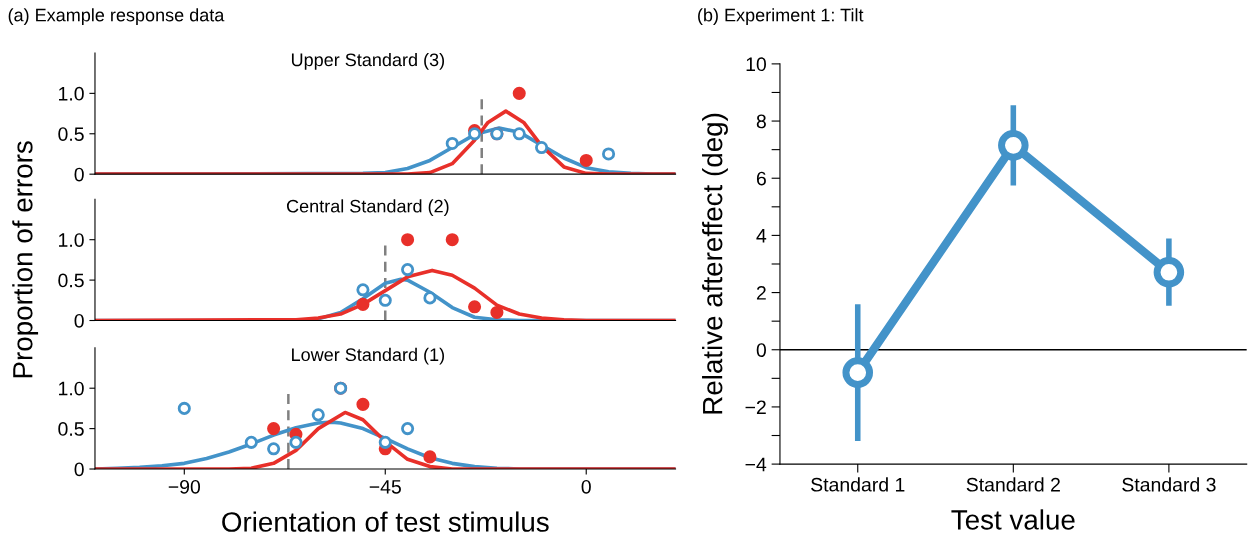 Image resolution: width=1258 pixels, height=546 pixels. What do you see at coordinates (184, 486) in the screenshot?
I see `x-tick-label: −90` at bounding box center [184, 486].